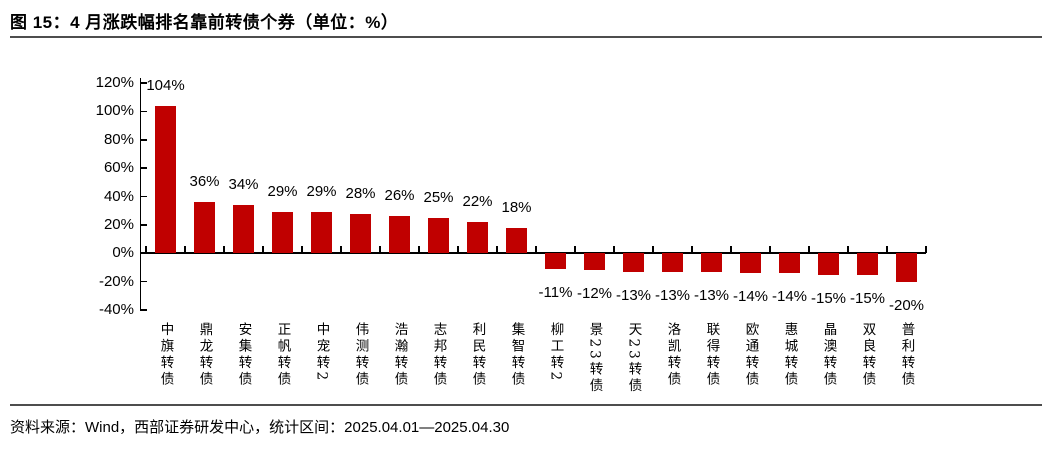  I want to click on x-category-label: 洛凯转债, so click(672, 355).